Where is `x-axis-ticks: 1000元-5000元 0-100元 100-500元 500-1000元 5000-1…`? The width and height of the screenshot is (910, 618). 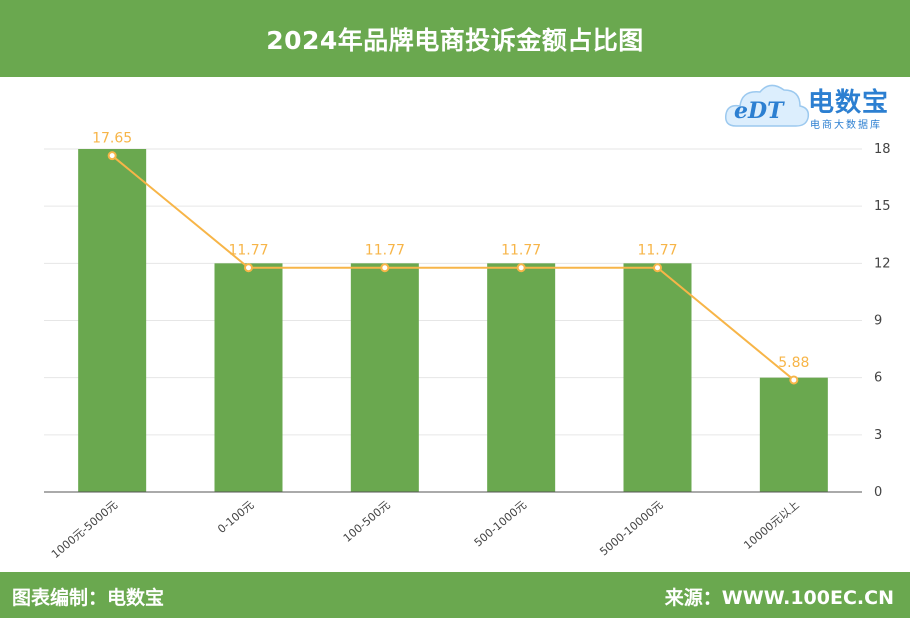
x-axis-ticks: 1000元-5000元 0-100元 100-500元 500-1000元 5000-1… is located at coordinates (425, 529).